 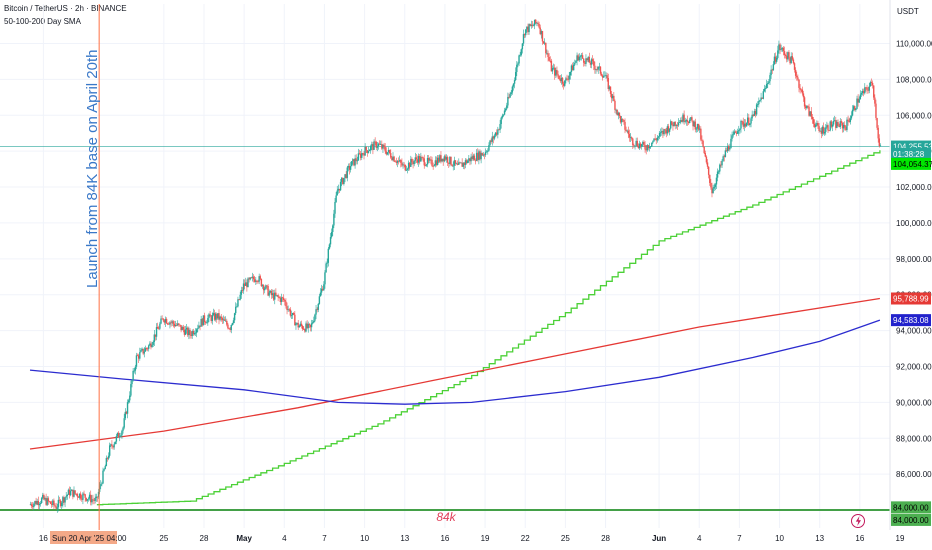 I want to click on base-label-84k: 84k, so click(x=446, y=517).